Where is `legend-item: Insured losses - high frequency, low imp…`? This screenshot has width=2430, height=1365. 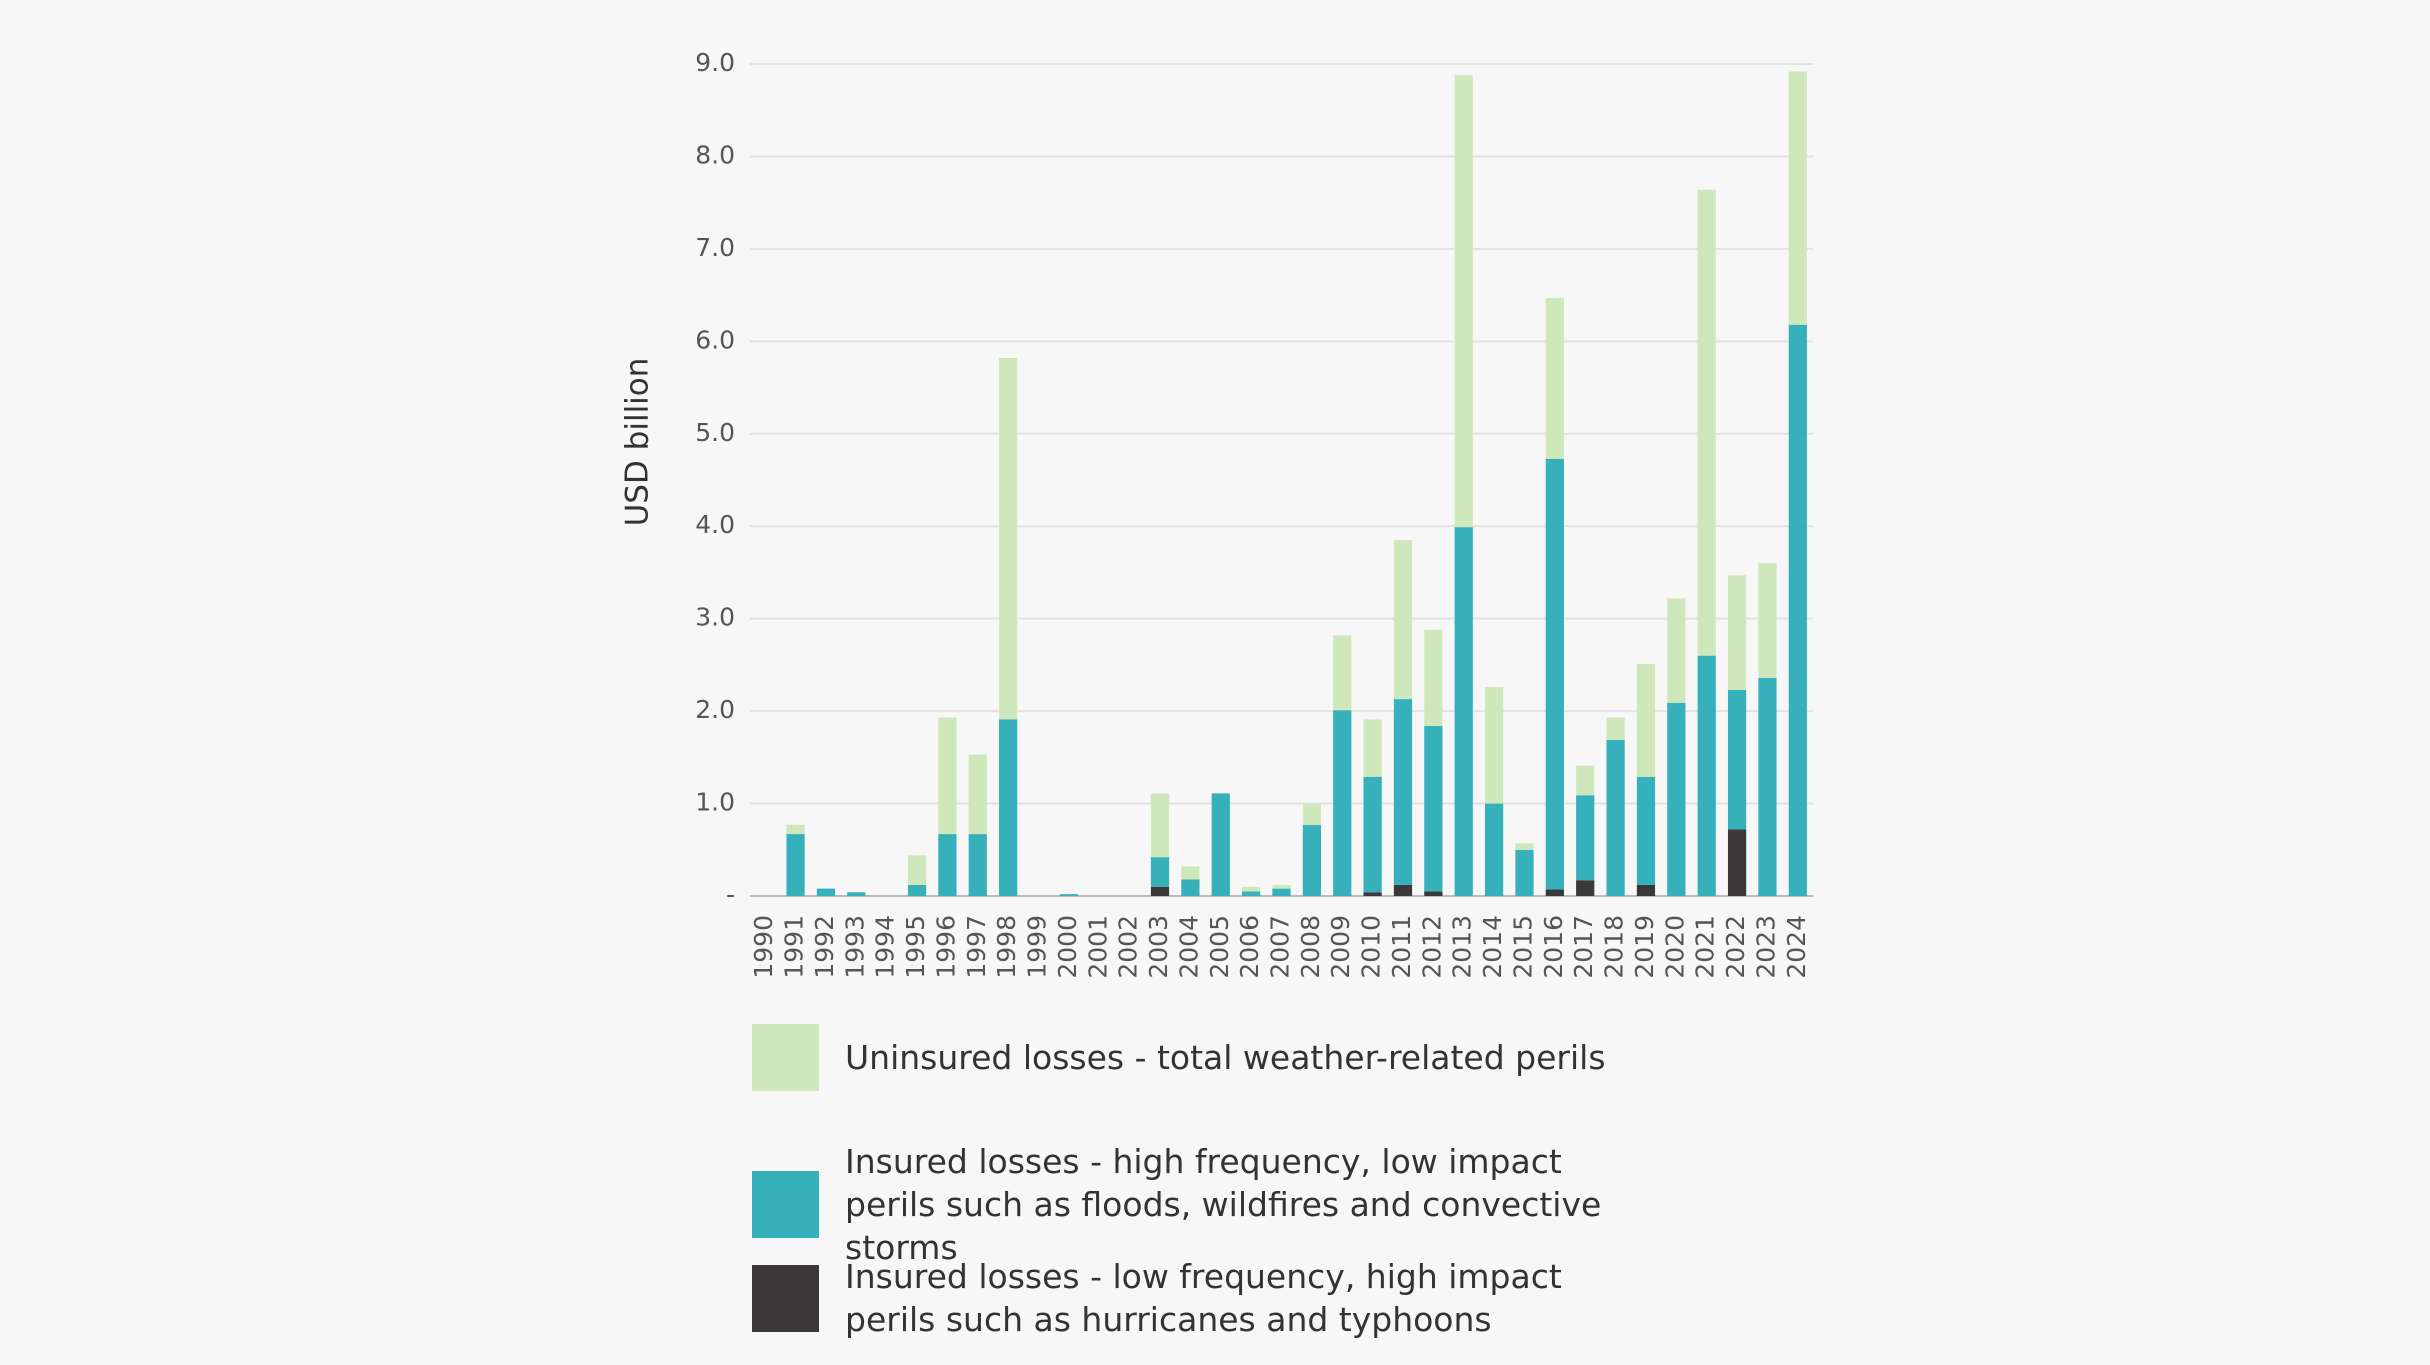
legend-item: Insured losses - high frequency, low imp… is located at coordinates (1198, 1204).